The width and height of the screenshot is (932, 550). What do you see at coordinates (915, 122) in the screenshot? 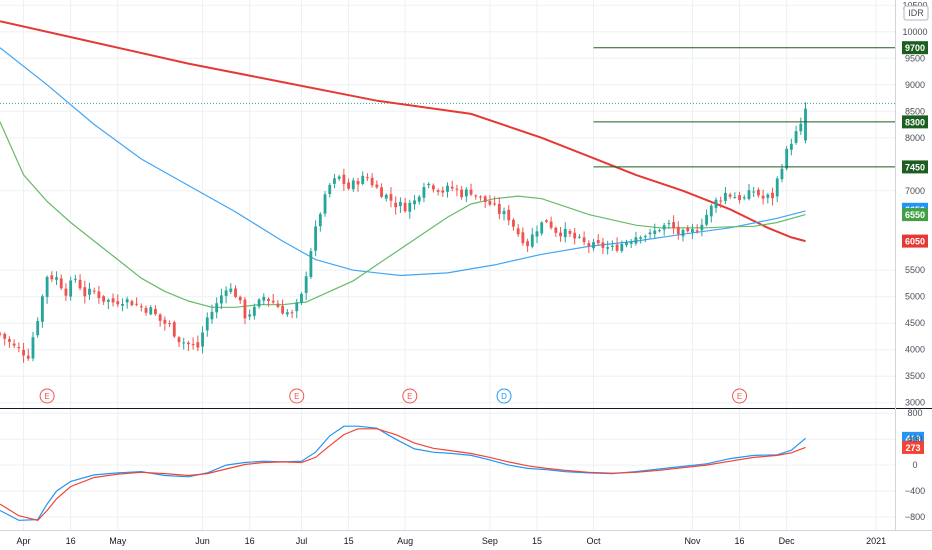
I see `level-label-8300: 8300` at bounding box center [915, 122].